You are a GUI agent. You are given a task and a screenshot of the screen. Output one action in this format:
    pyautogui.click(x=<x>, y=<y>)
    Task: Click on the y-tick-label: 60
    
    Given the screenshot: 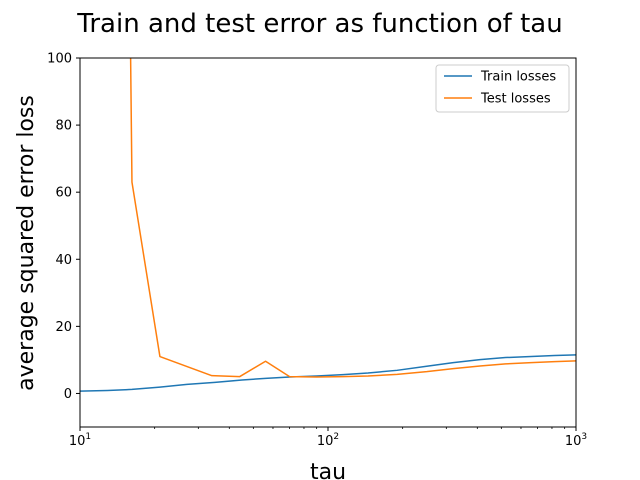 What is the action you would take?
    pyautogui.click(x=63, y=193)
    